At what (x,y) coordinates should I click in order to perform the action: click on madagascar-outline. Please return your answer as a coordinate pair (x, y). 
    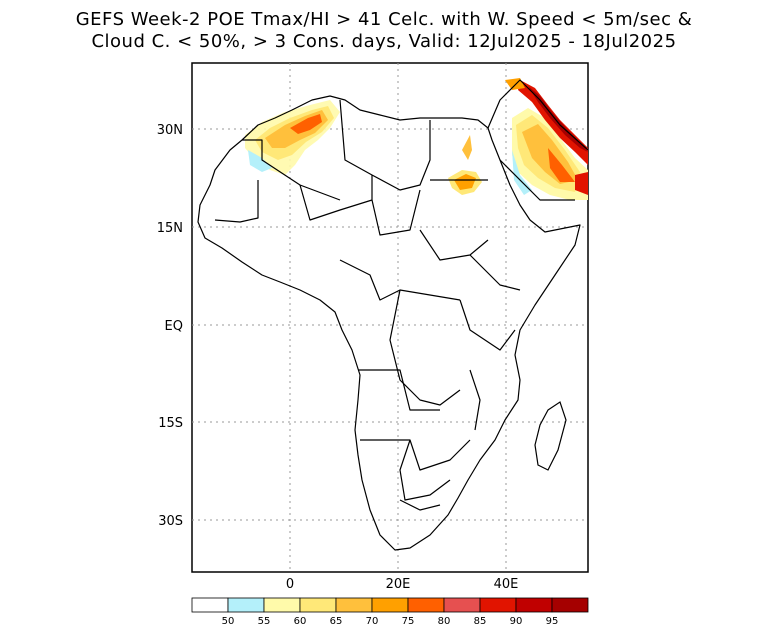
    Looking at the image, I should click on (550, 436).